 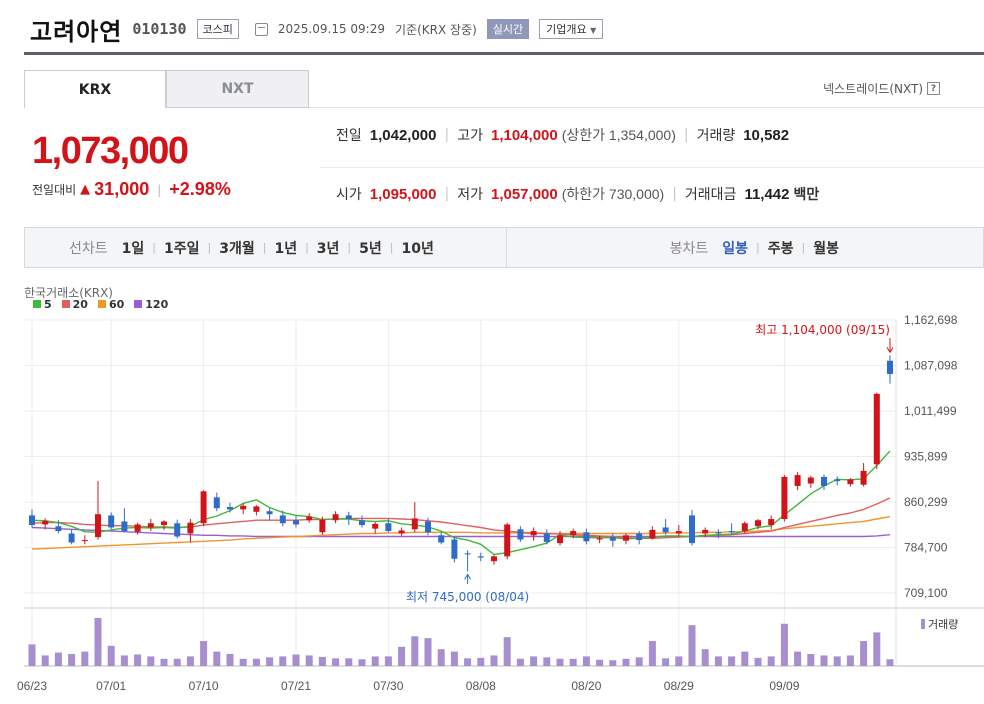 I want to click on candle-daily: 일봉, so click(x=735, y=248).